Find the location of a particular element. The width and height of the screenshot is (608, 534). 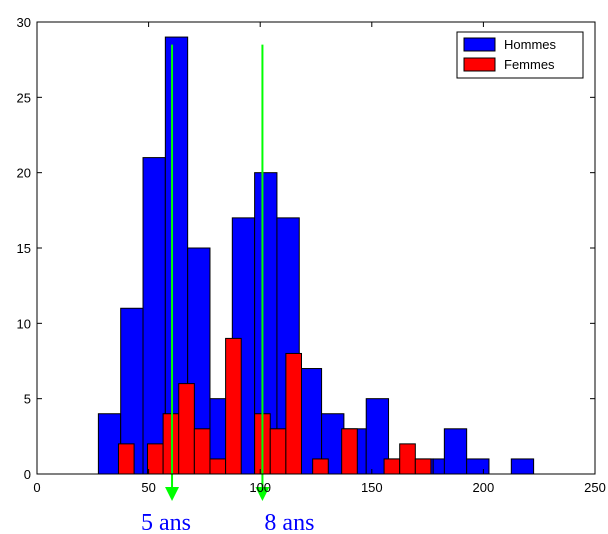

annotation-labels: 5 ans 8 ans is located at coordinates (227, 522).